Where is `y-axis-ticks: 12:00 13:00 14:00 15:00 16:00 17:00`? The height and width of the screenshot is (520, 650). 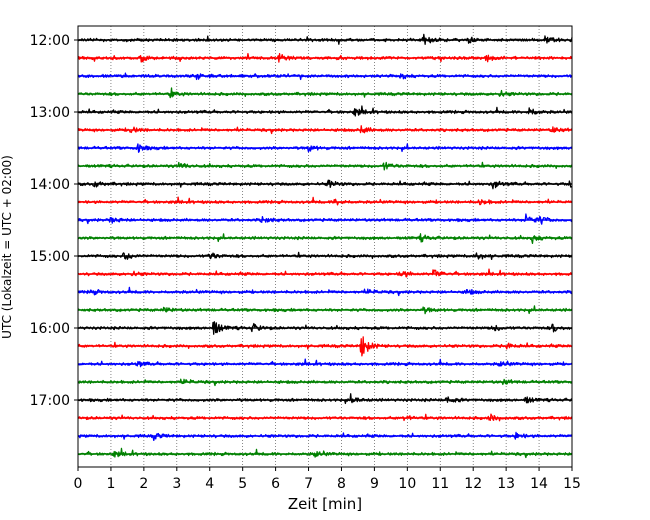
y-axis-ticks: 12:00 13:00 14:00 15:00 16:00 17:00 is located at coordinates (54, 221).